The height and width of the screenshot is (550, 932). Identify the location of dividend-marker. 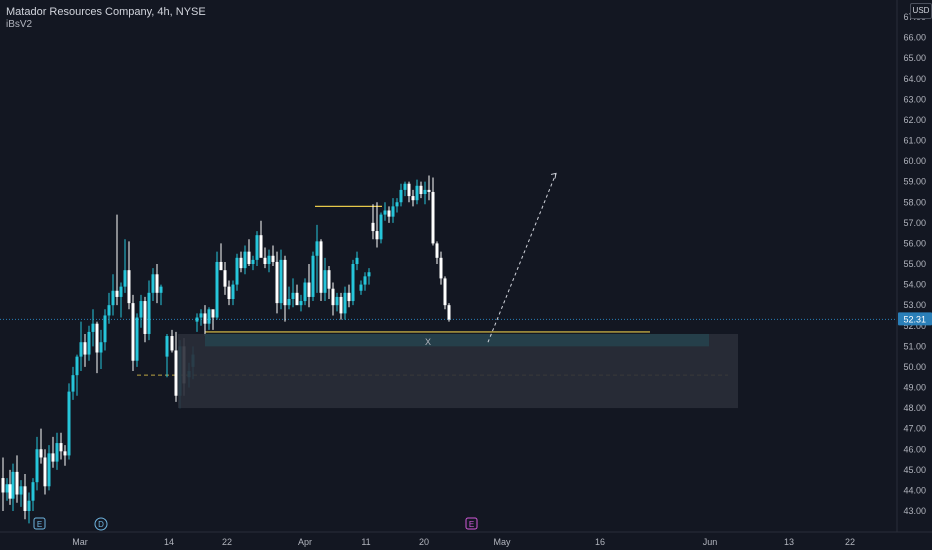
(101, 524).